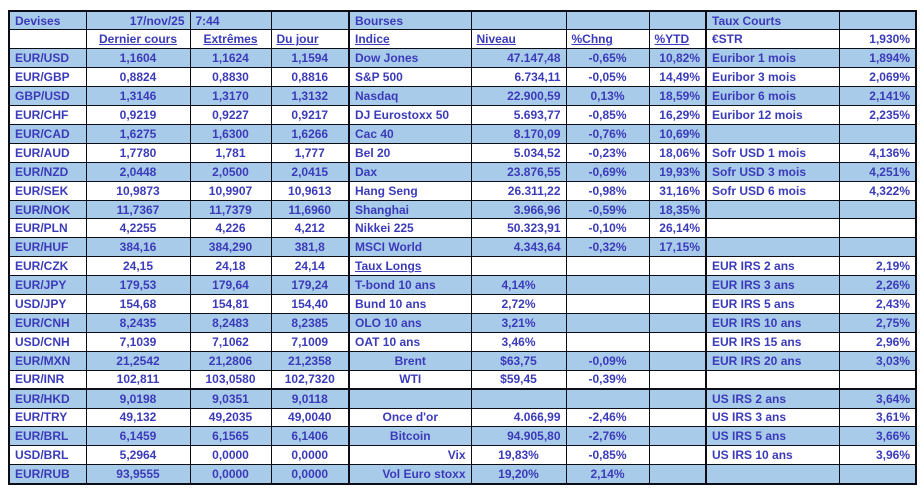 This screenshot has width=922, height=488. What do you see at coordinates (310, 398) in the screenshot?
I see `pair-du-jour: 9,0118` at bounding box center [310, 398].